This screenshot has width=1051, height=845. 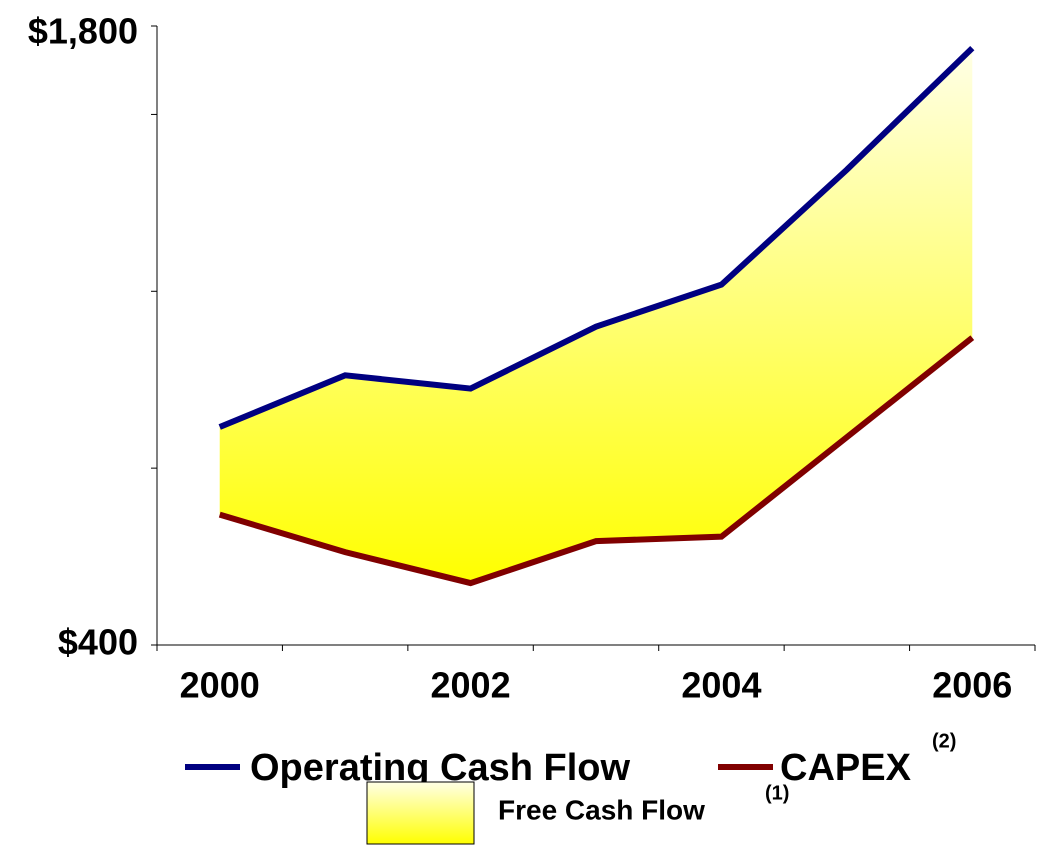 I want to click on y-tick-label: $1,800, so click(x=83, y=31).